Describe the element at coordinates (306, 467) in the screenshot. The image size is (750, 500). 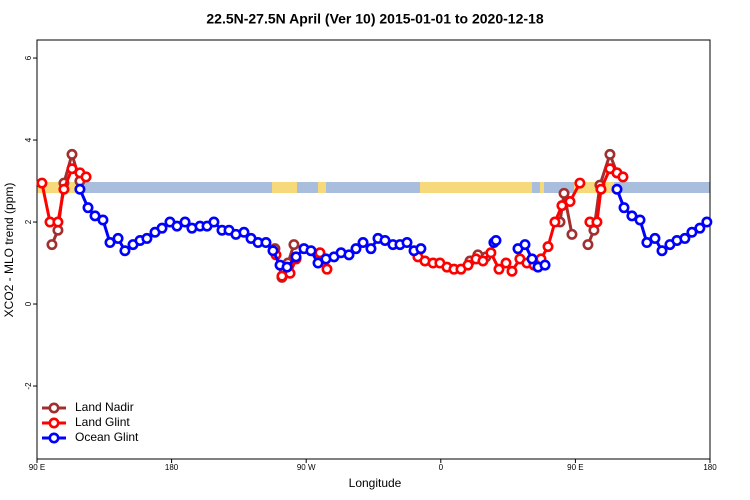
I see `x-tick-label: 90 W` at that location.